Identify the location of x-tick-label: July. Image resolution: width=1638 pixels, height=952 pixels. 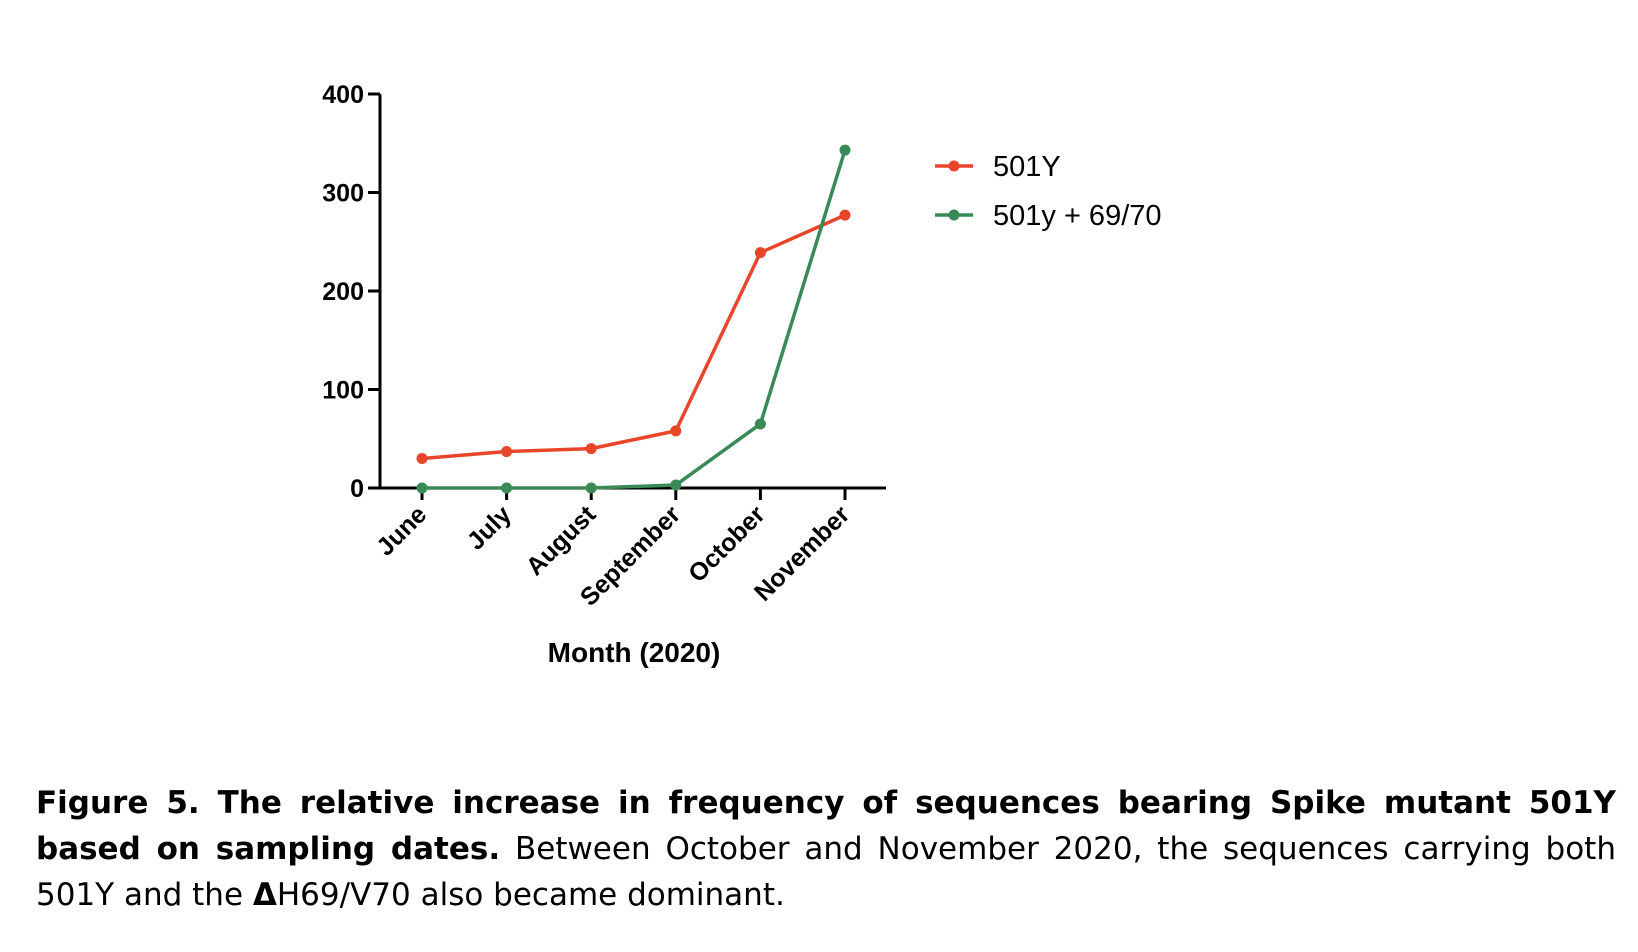
(489, 527).